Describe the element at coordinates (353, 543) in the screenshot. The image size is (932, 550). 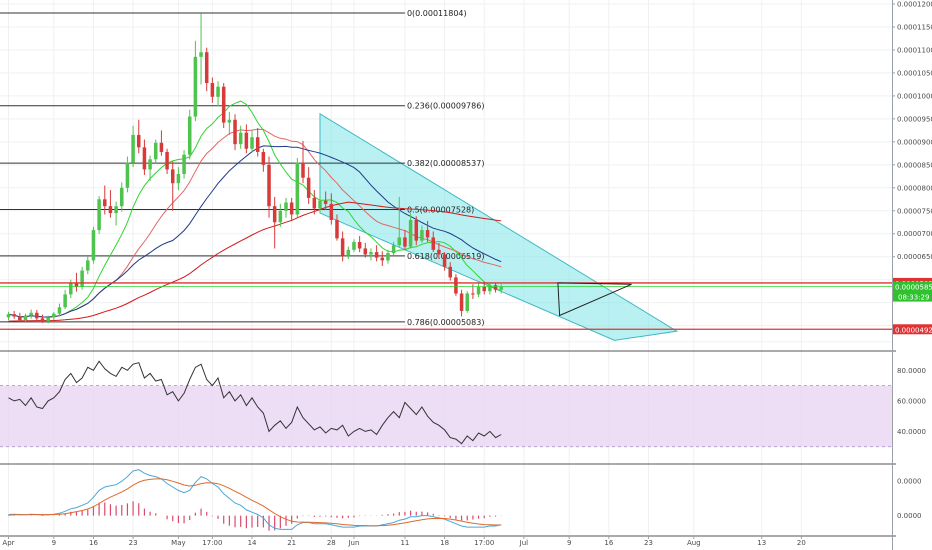
I see `time-tick-label: Jun` at that location.